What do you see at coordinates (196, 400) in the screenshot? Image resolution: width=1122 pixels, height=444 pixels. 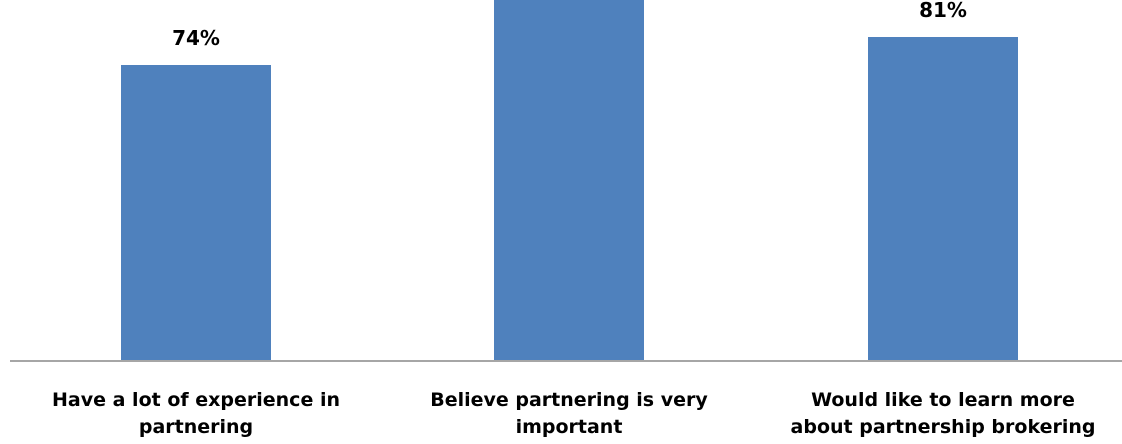 I see `category-label-1-line-1: Have a lot of experience in` at bounding box center [196, 400].